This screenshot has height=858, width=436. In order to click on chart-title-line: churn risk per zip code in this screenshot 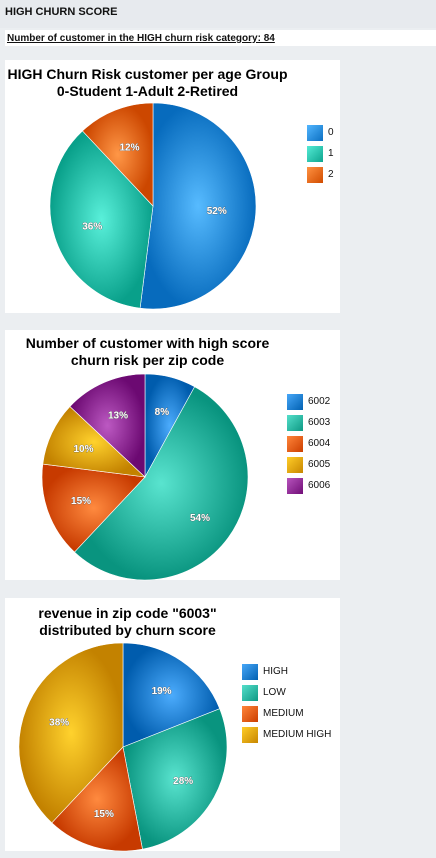, I will do `click(147, 360)`.